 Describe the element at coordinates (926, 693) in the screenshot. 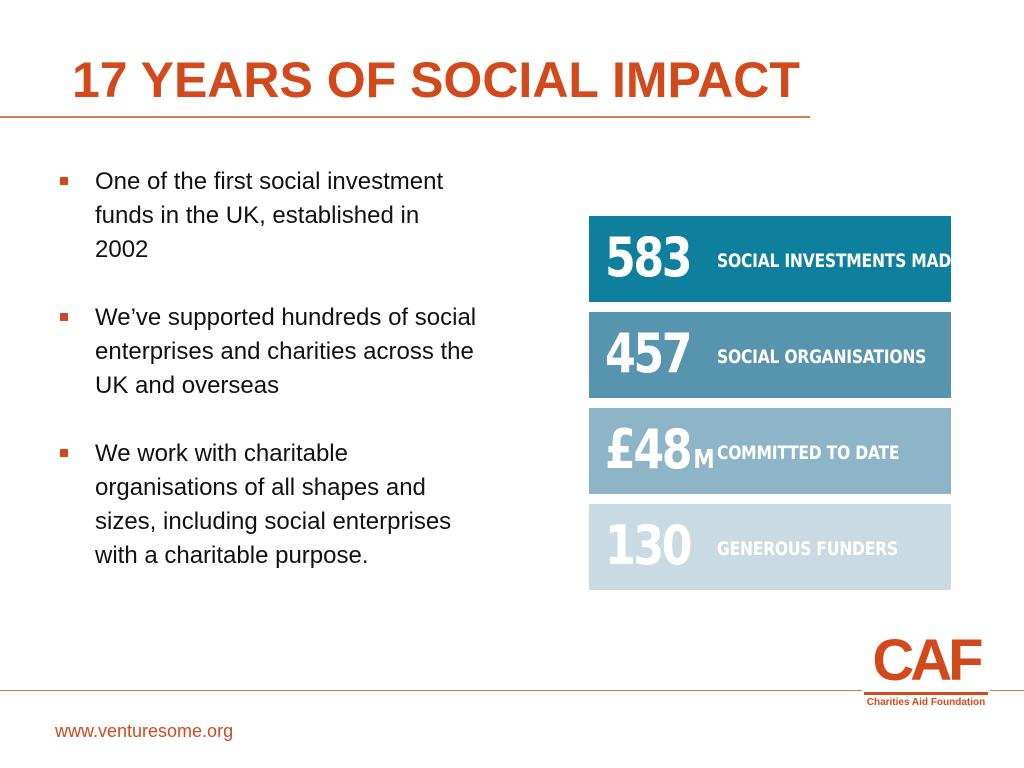

I see `logo-underline` at that location.